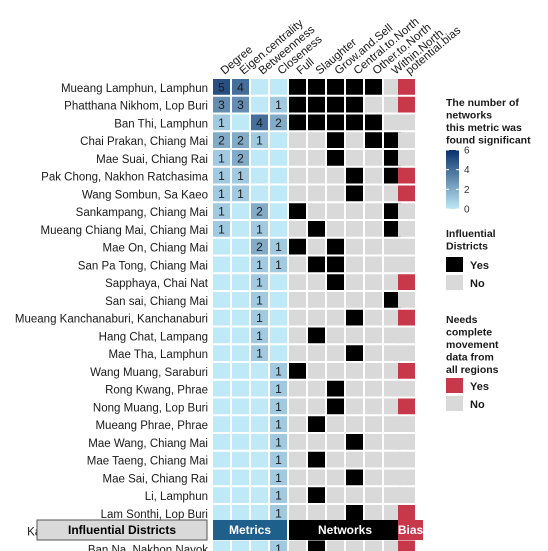  What do you see at coordinates (467, 170) in the screenshot?
I see `colorbar-tick-label: 4` at bounding box center [467, 170].